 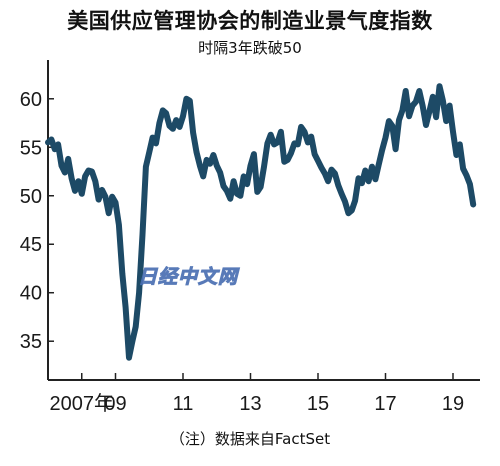 I want to click on x-tick-label: 2007年, so click(x=82, y=403).